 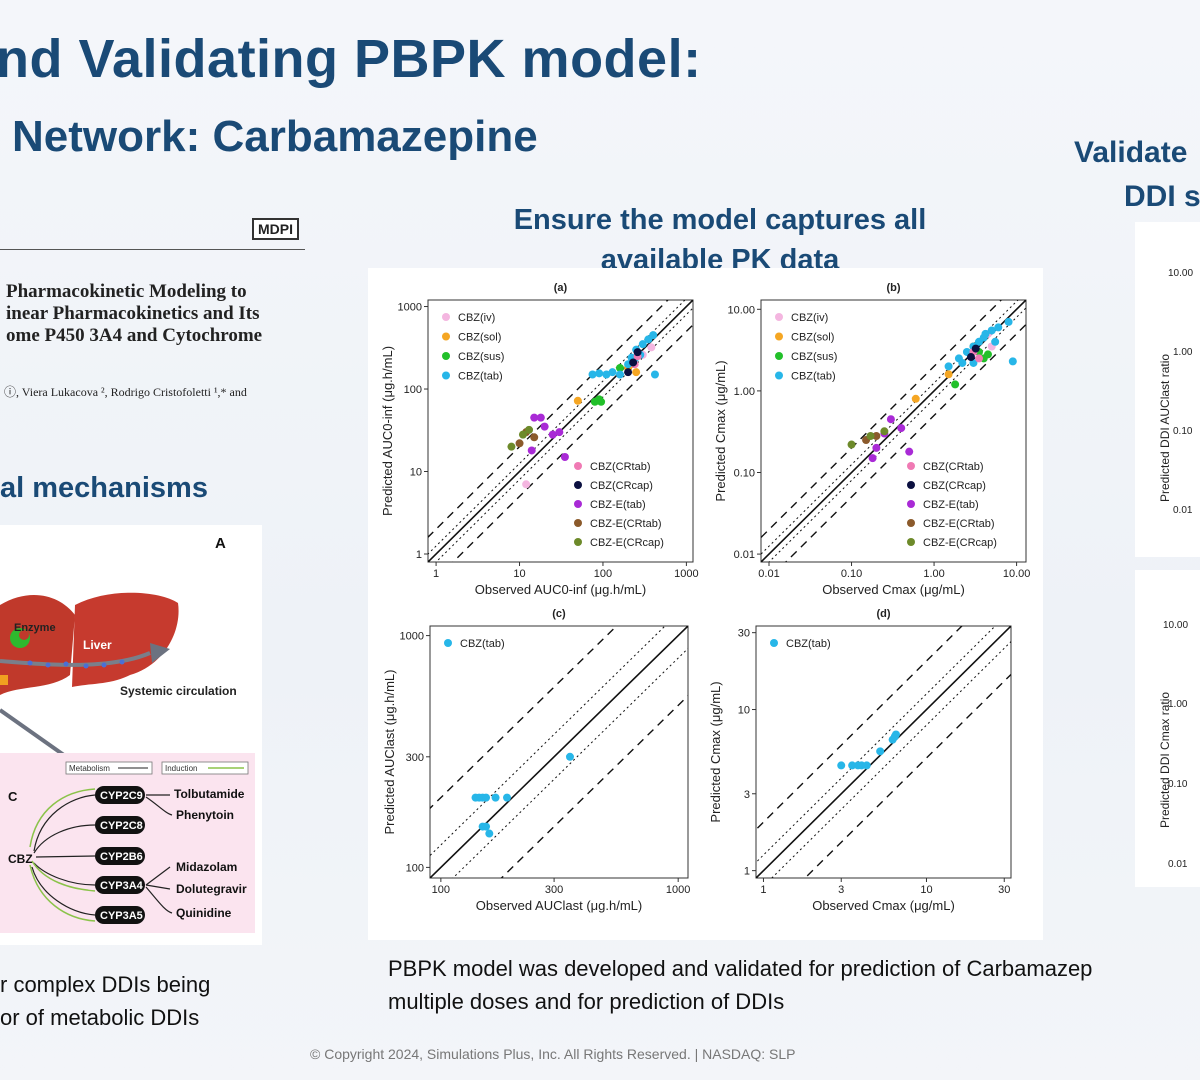 What do you see at coordinates (419, 555) in the screenshot?
I see `y-tick-label: 1` at bounding box center [419, 555].